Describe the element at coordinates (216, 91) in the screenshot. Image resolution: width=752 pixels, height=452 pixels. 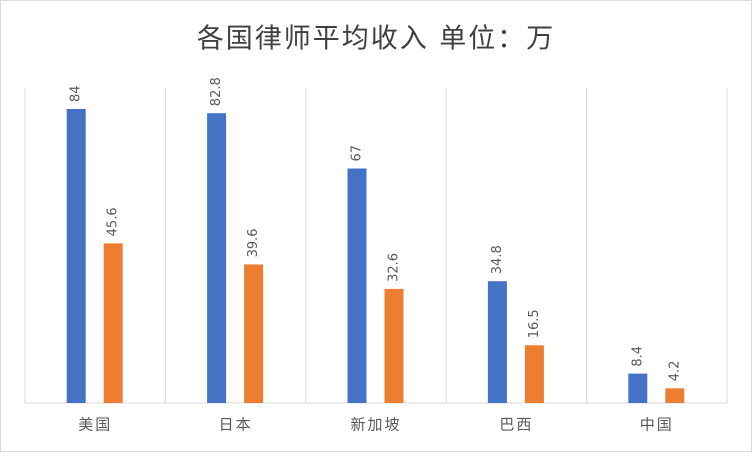
I see `data-label: 82.8` at that location.